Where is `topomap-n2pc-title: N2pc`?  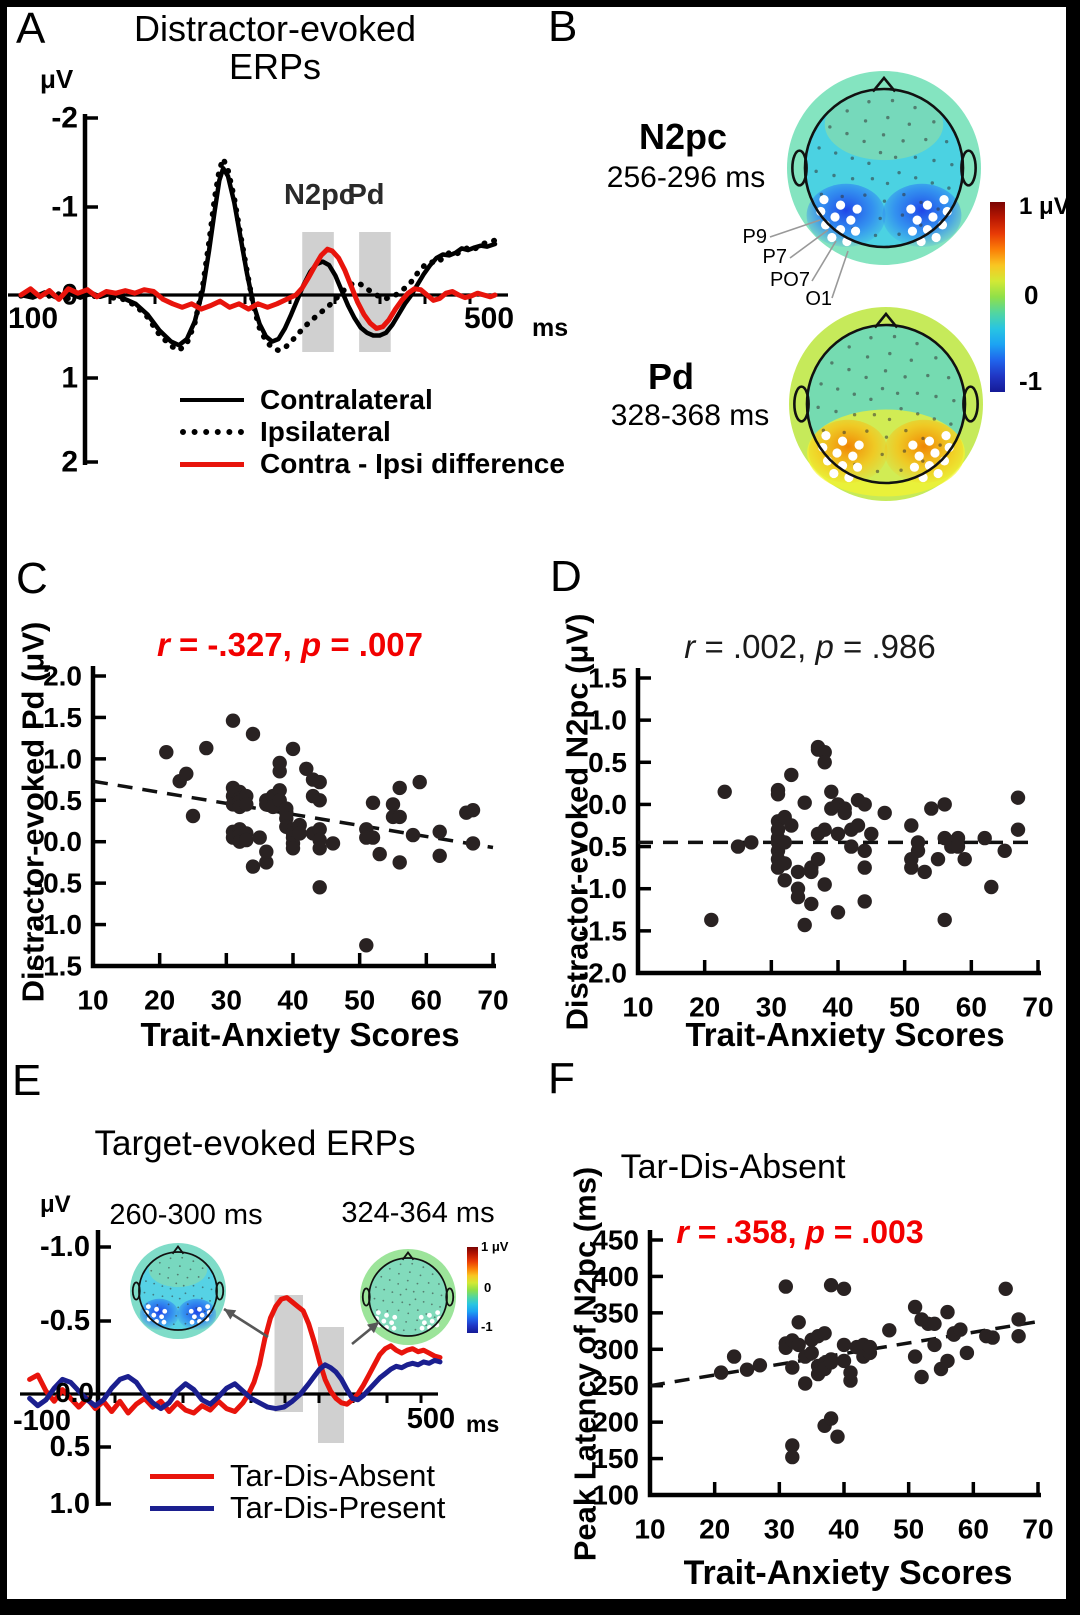
topomap-n2pc-title: N2pc is located at coordinates (683, 136).